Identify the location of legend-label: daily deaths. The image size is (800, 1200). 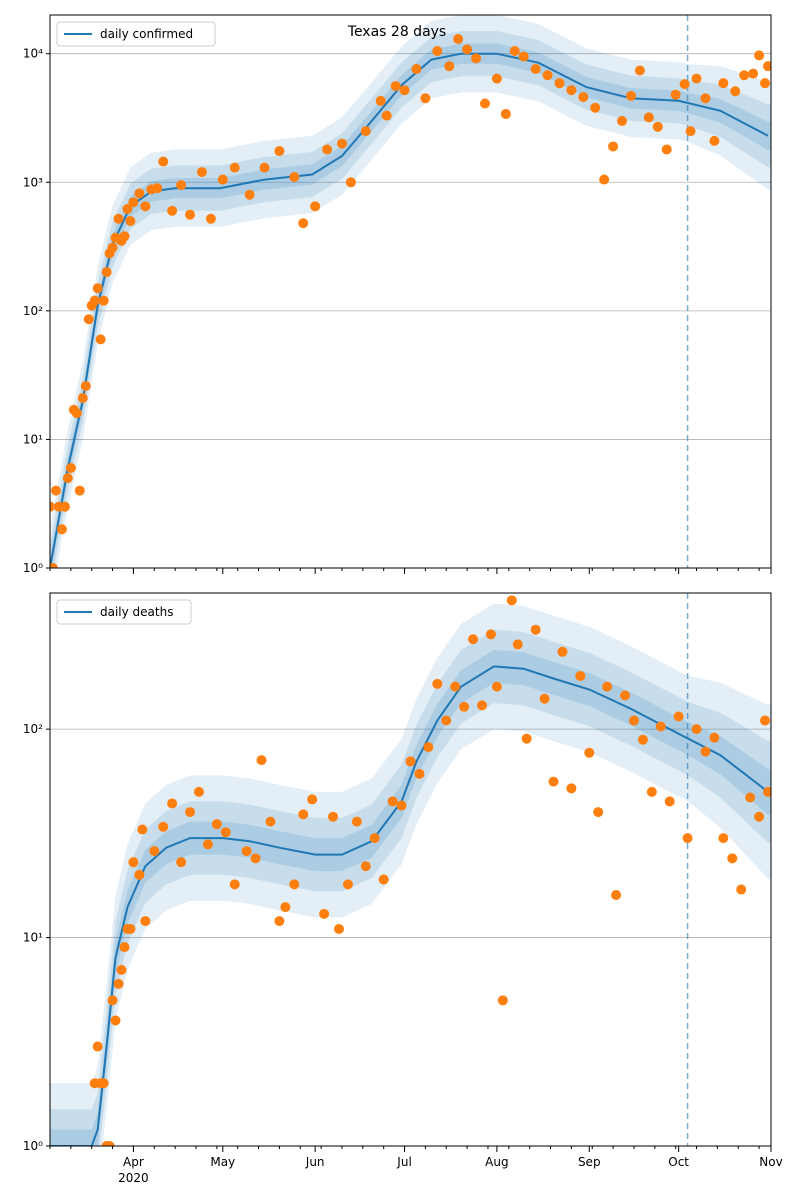
(136, 612).